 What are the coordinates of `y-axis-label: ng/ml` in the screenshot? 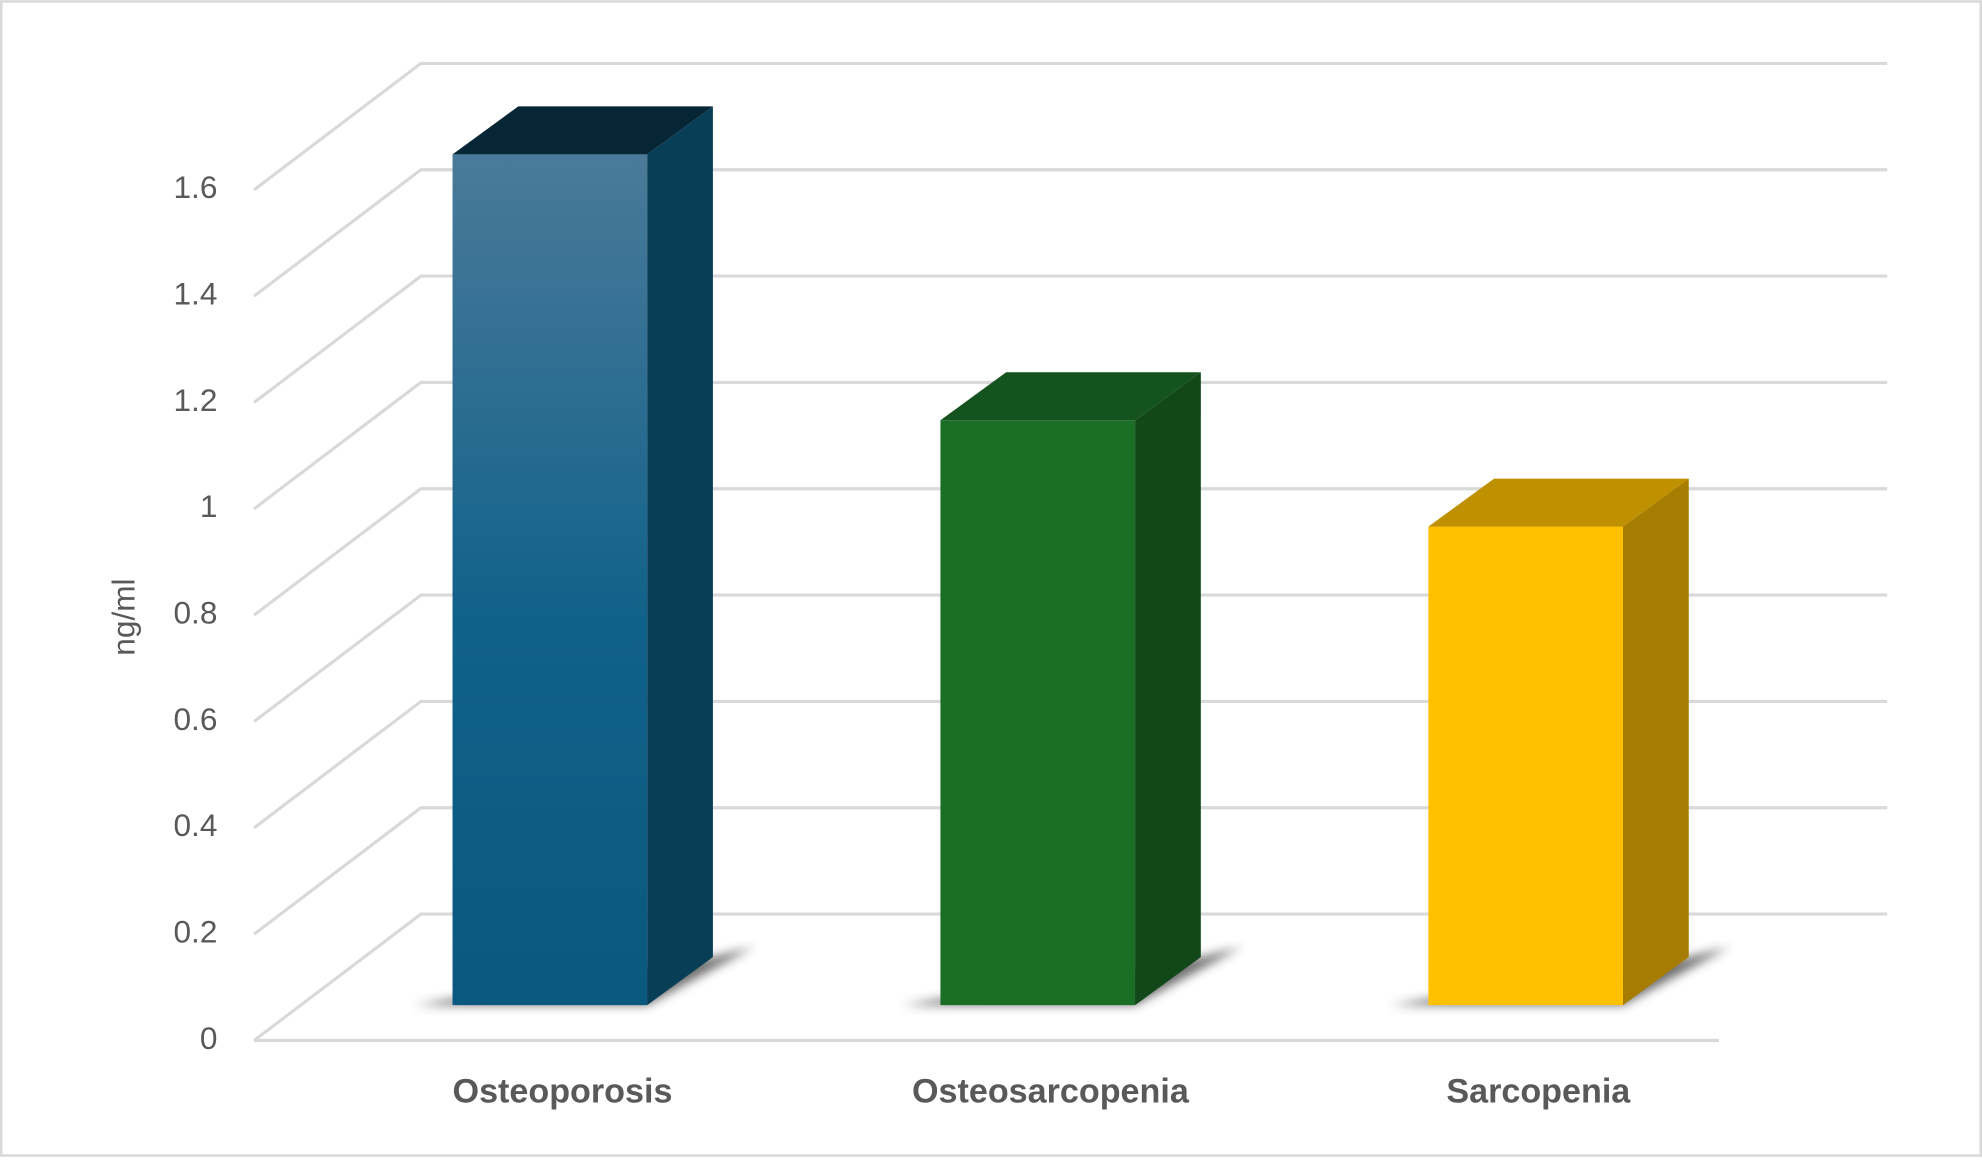 It's located at (124, 616).